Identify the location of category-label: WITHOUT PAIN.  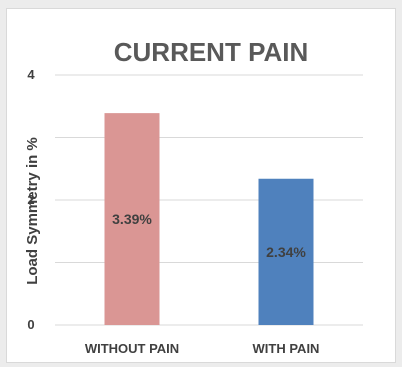
(132, 348).